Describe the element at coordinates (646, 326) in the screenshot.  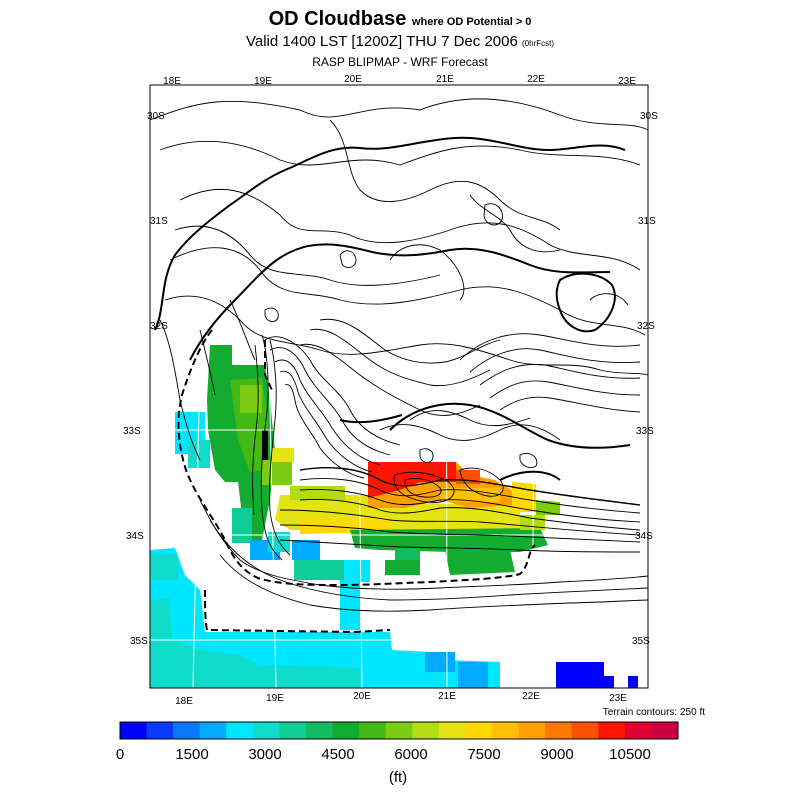
I see `lat-label-right: 32S` at that location.